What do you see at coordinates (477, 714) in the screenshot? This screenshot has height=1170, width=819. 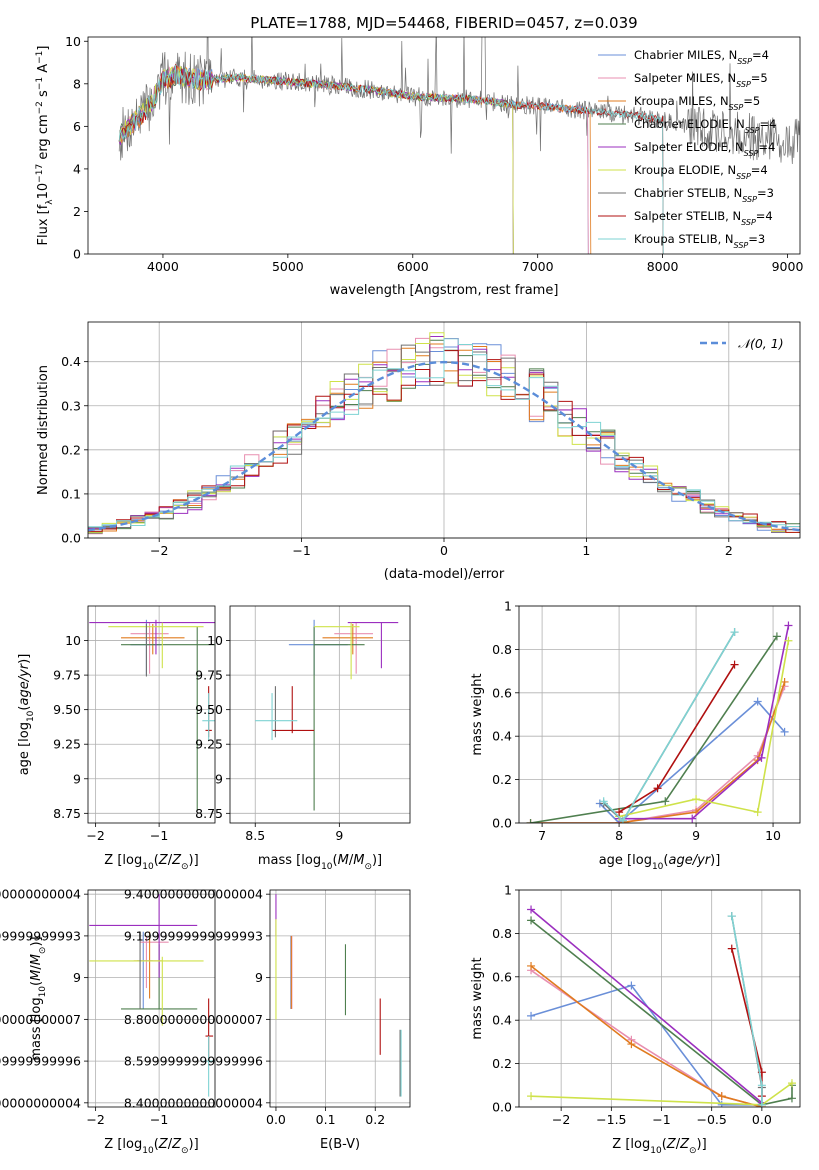 I see `y-axis-label: mass weight` at bounding box center [477, 714].